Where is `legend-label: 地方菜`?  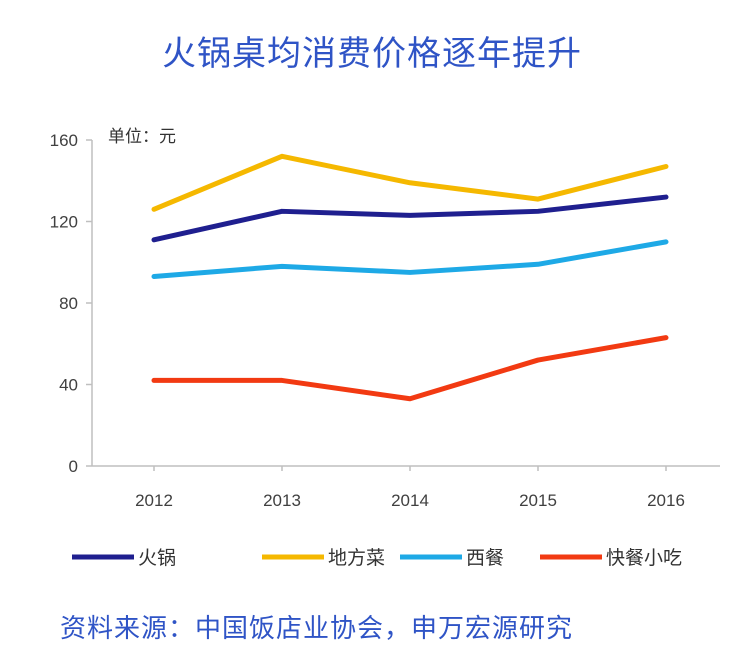
legend-label: 地方菜 is located at coordinates (356, 558).